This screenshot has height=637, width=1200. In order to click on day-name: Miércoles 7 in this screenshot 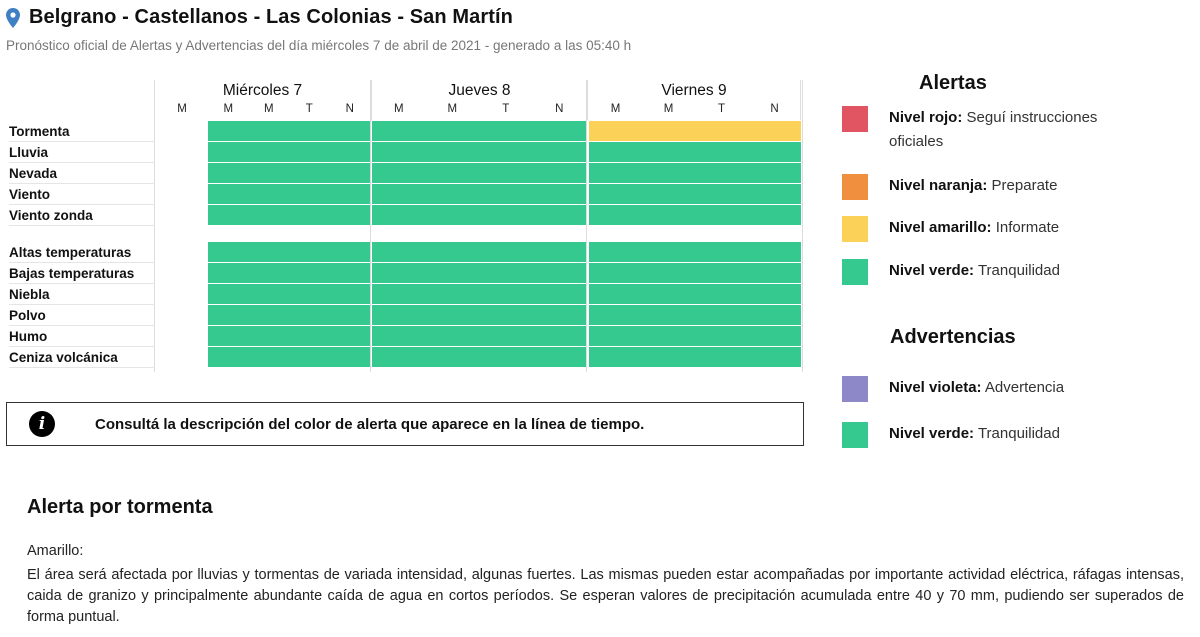, I will do `click(262, 90)`.